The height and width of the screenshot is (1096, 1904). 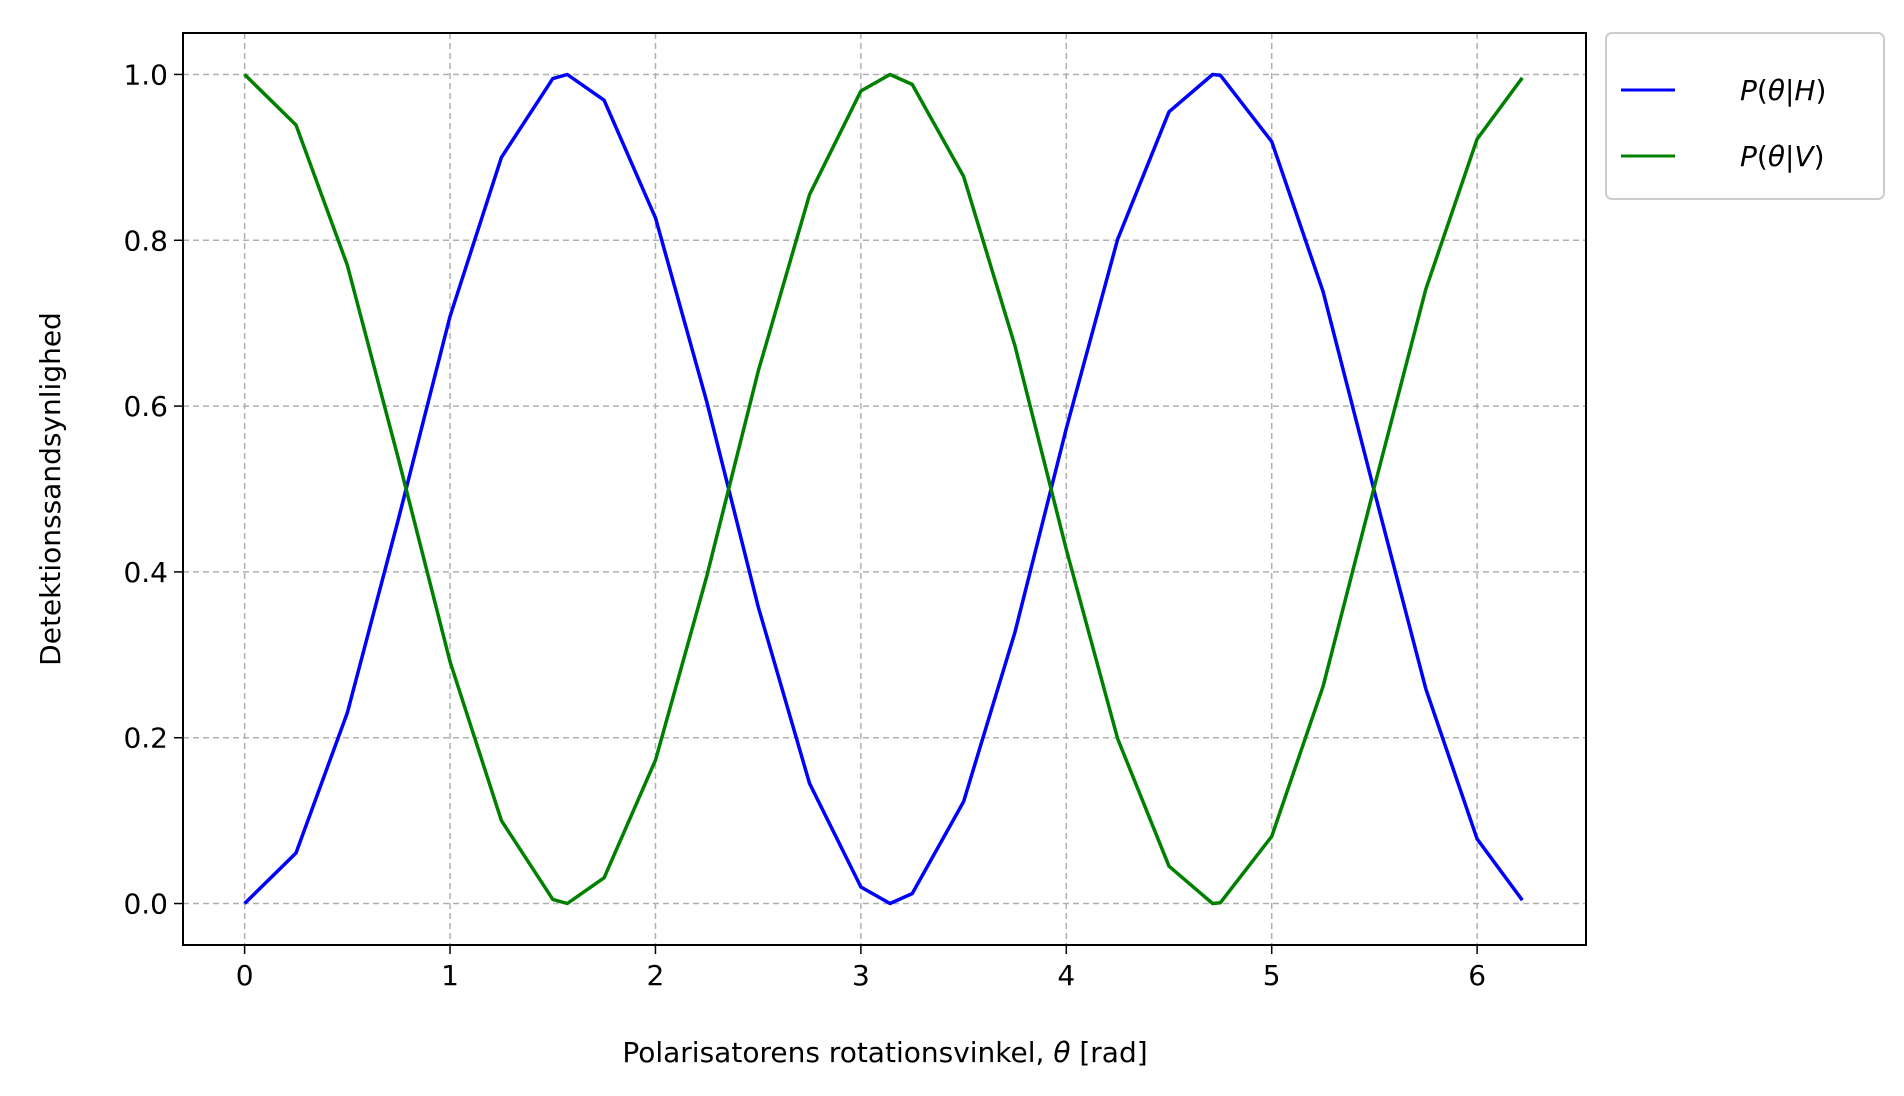 What do you see at coordinates (1762, 156) in the screenshot?
I see `legend-label-v-open: (` at bounding box center [1762, 156].